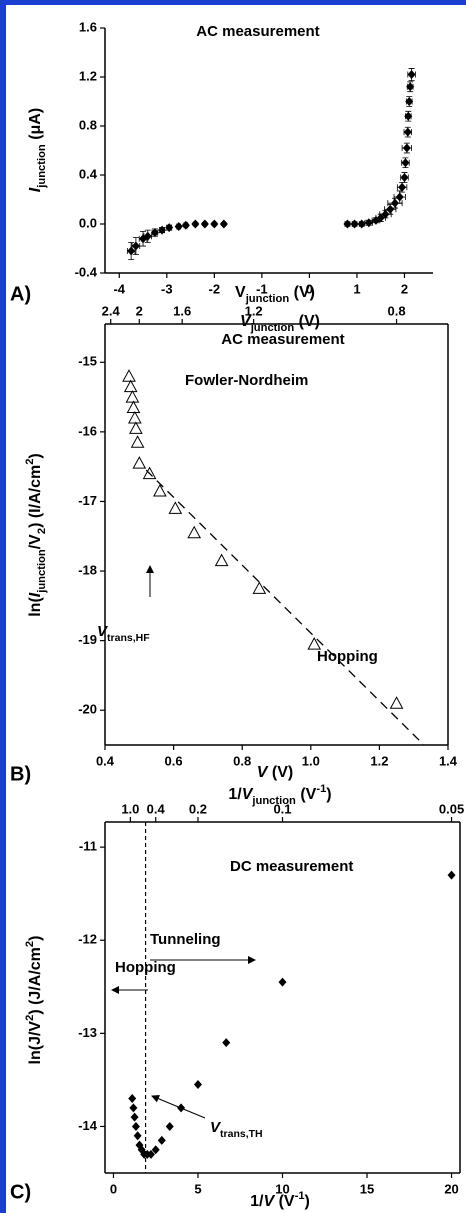 This screenshot has height=1213, width=466. I want to click on label-part: -1, so click(321, 789).